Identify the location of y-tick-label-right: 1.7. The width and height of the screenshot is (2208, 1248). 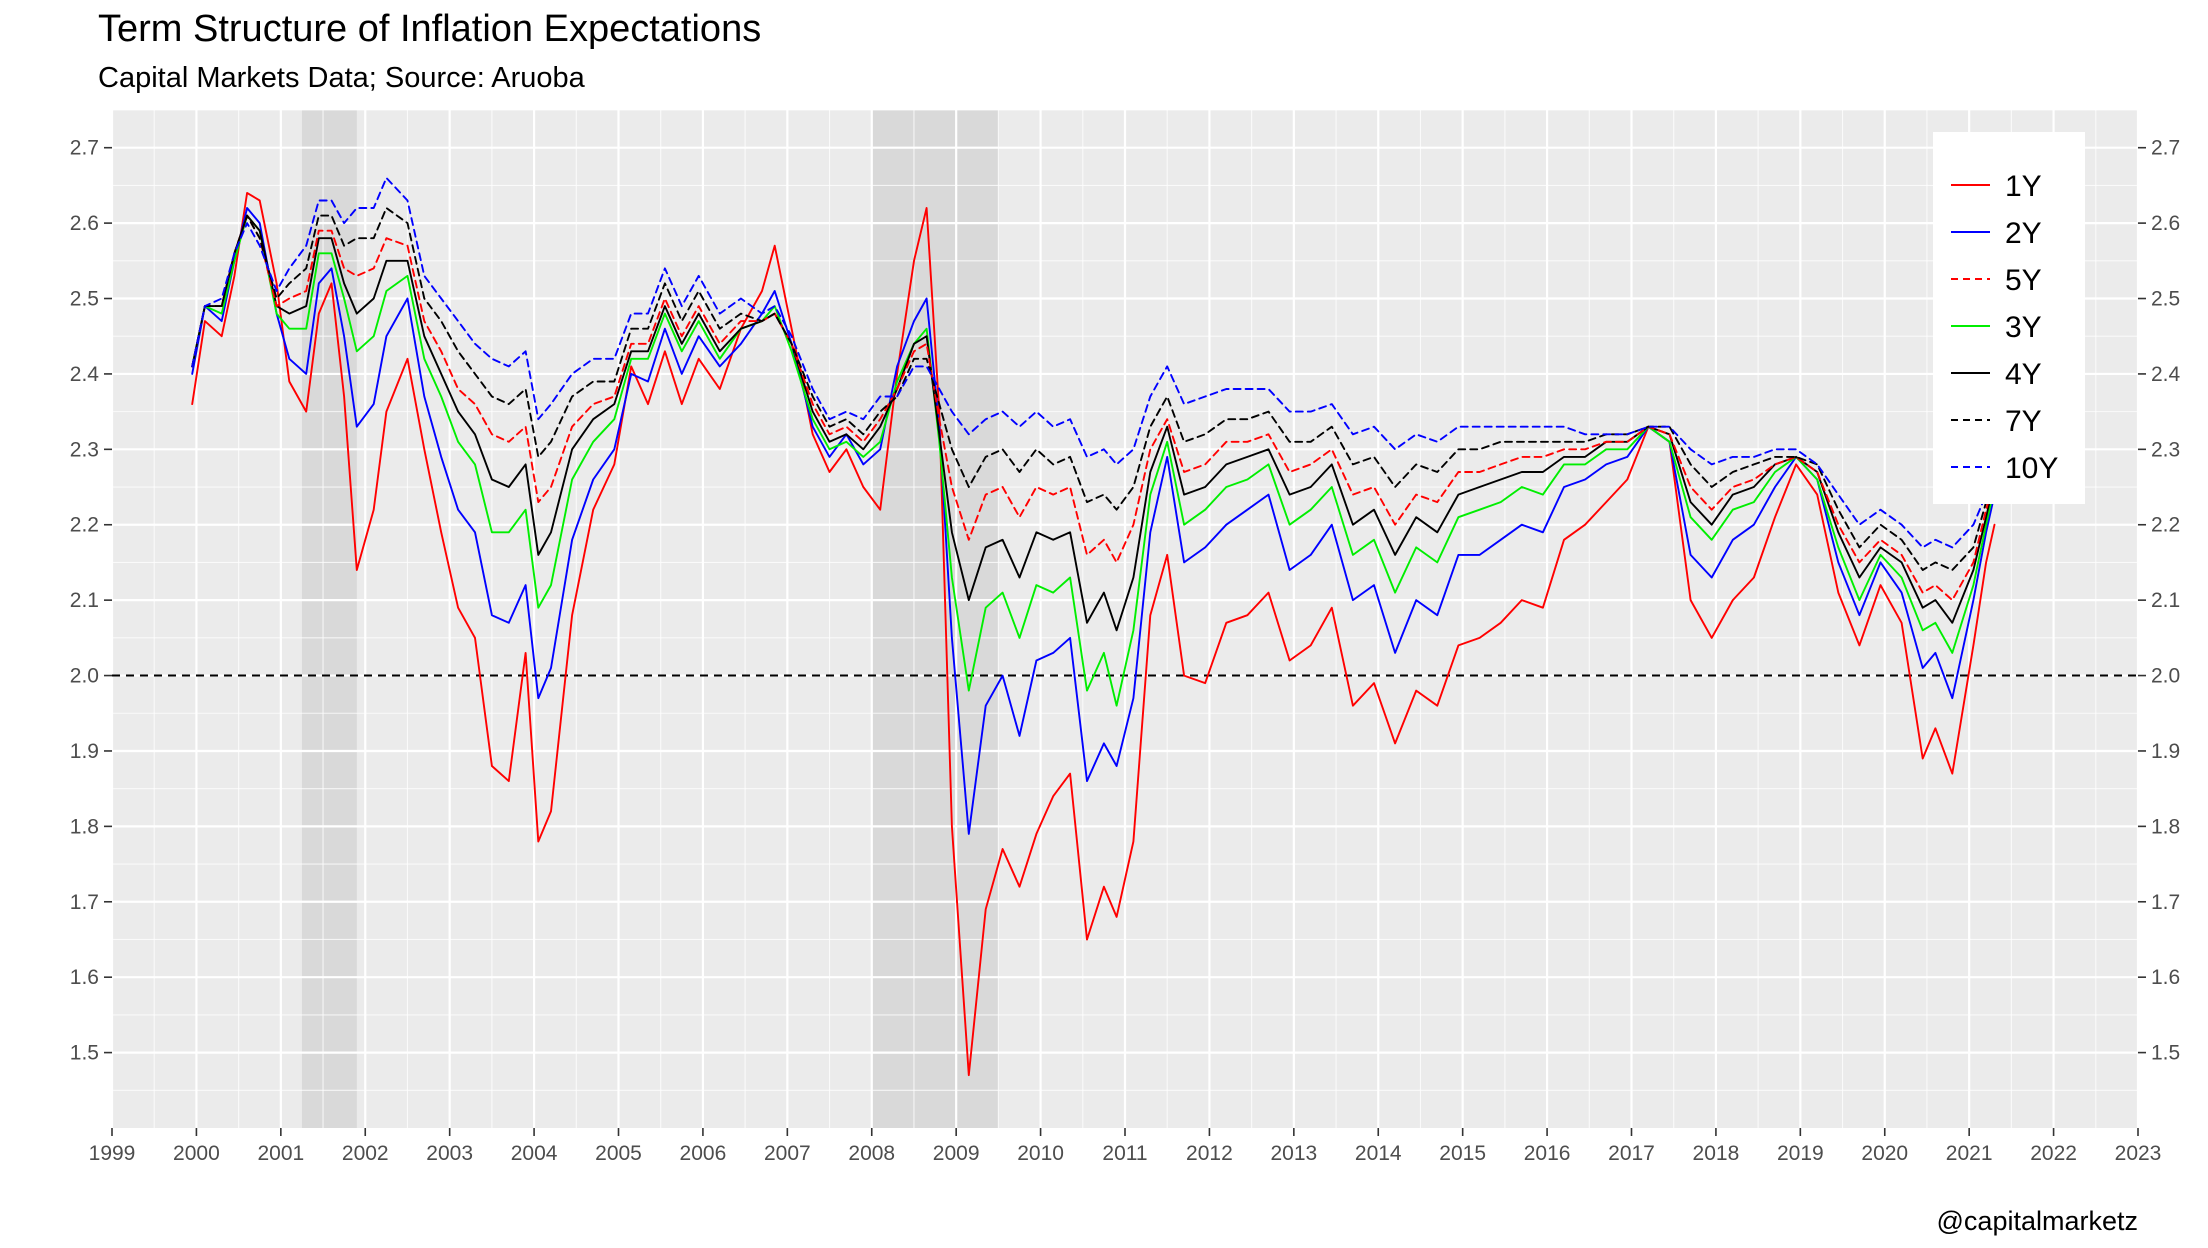
(2165, 902).